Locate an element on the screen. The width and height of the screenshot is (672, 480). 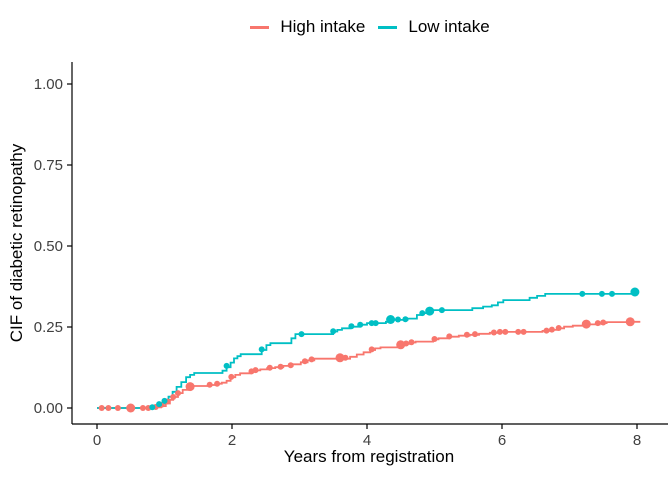
legend-swatch-high-intake-line is located at coordinates (260, 27).